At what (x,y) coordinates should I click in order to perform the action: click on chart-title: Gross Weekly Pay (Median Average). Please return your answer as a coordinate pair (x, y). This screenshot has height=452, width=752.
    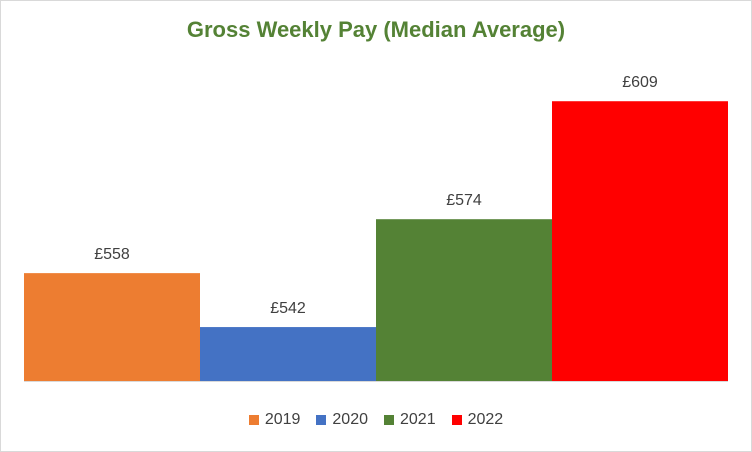
    Looking at the image, I should click on (376, 29).